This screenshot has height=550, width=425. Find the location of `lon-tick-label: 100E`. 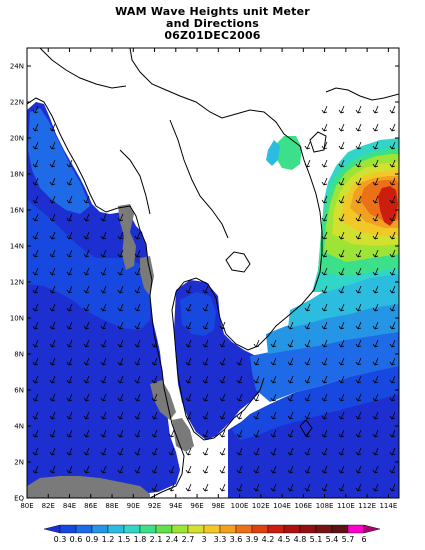

lon-tick-label: 100E is located at coordinates (240, 506).